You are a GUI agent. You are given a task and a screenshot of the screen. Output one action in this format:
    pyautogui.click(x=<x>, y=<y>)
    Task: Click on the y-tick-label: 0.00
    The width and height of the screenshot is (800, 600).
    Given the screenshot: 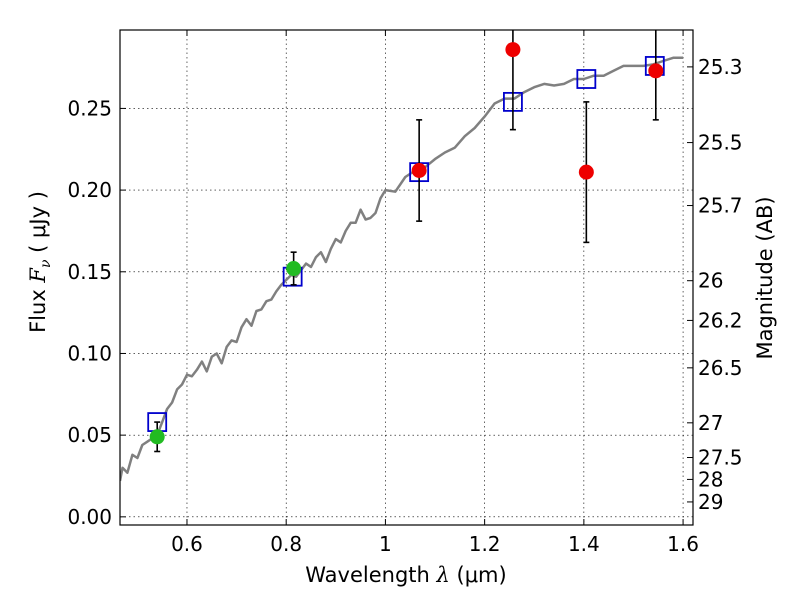 What is the action you would take?
    pyautogui.click(x=89, y=517)
    